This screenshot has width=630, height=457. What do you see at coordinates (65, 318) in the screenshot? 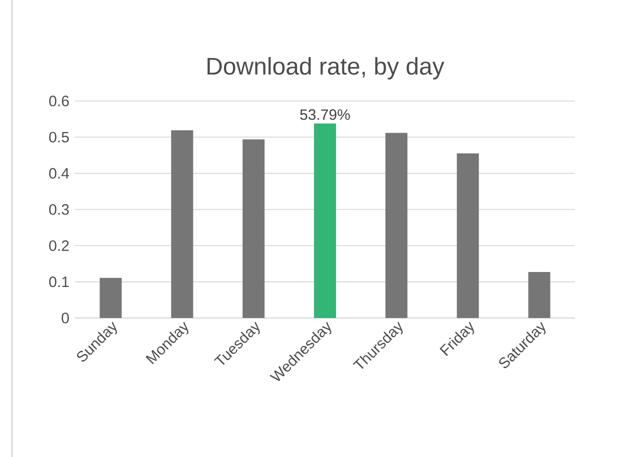
I see `y-tick-label: 0` at bounding box center [65, 318].